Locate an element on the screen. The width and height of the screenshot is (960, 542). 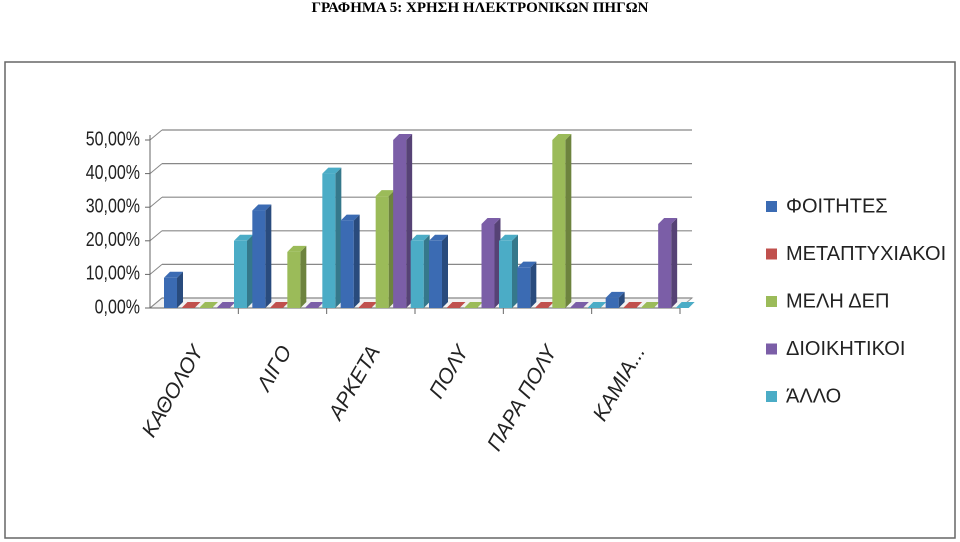
y-tick-label: 10,00% is located at coordinates (113, 273).